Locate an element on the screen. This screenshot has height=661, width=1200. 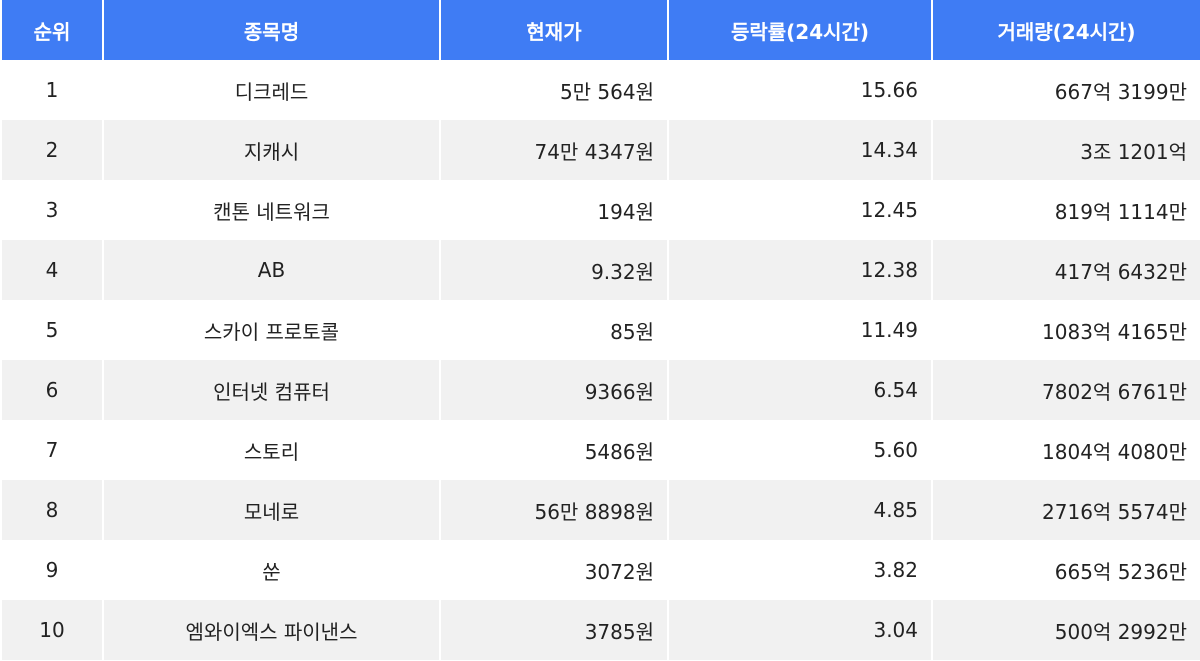
name-cell: 엠와이엑스 파이낸스 is located at coordinates (271, 630).